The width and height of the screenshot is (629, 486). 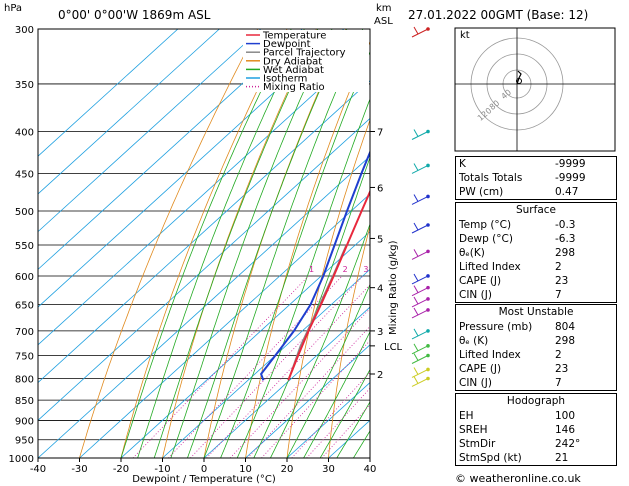 What do you see at coordinates (536, 401) in the screenshot?
I see `hodograph-title: Hodograph` at bounding box center [536, 401].